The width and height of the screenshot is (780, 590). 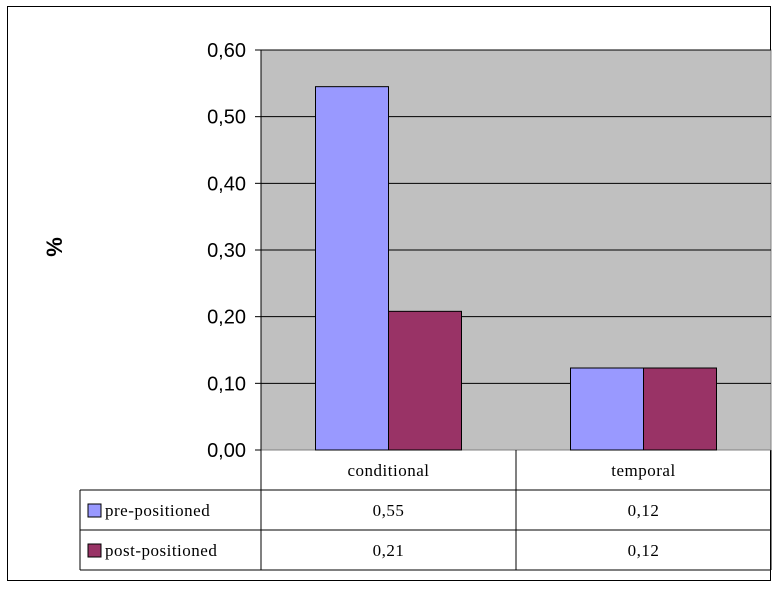 I want to click on legend-entry: post-positioned, so click(x=161, y=550).